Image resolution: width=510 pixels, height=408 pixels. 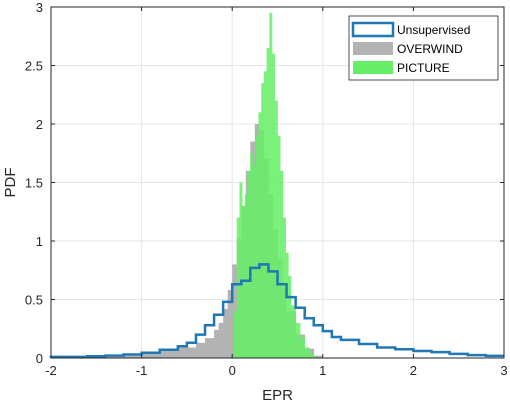 What do you see at coordinates (142, 370) in the screenshot?
I see `x-tick-label: -1` at bounding box center [142, 370].